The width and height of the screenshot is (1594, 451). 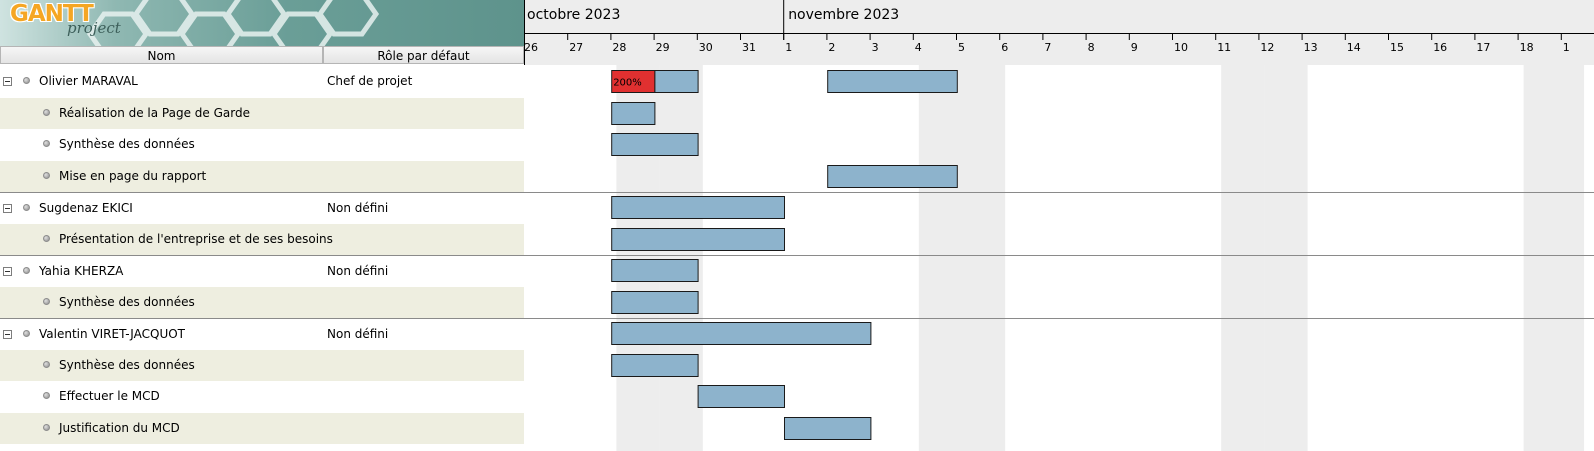 What do you see at coordinates (262, 207) in the screenshot?
I see `resource-row: Sugdenaz EKICI Non défini` at bounding box center [262, 207].